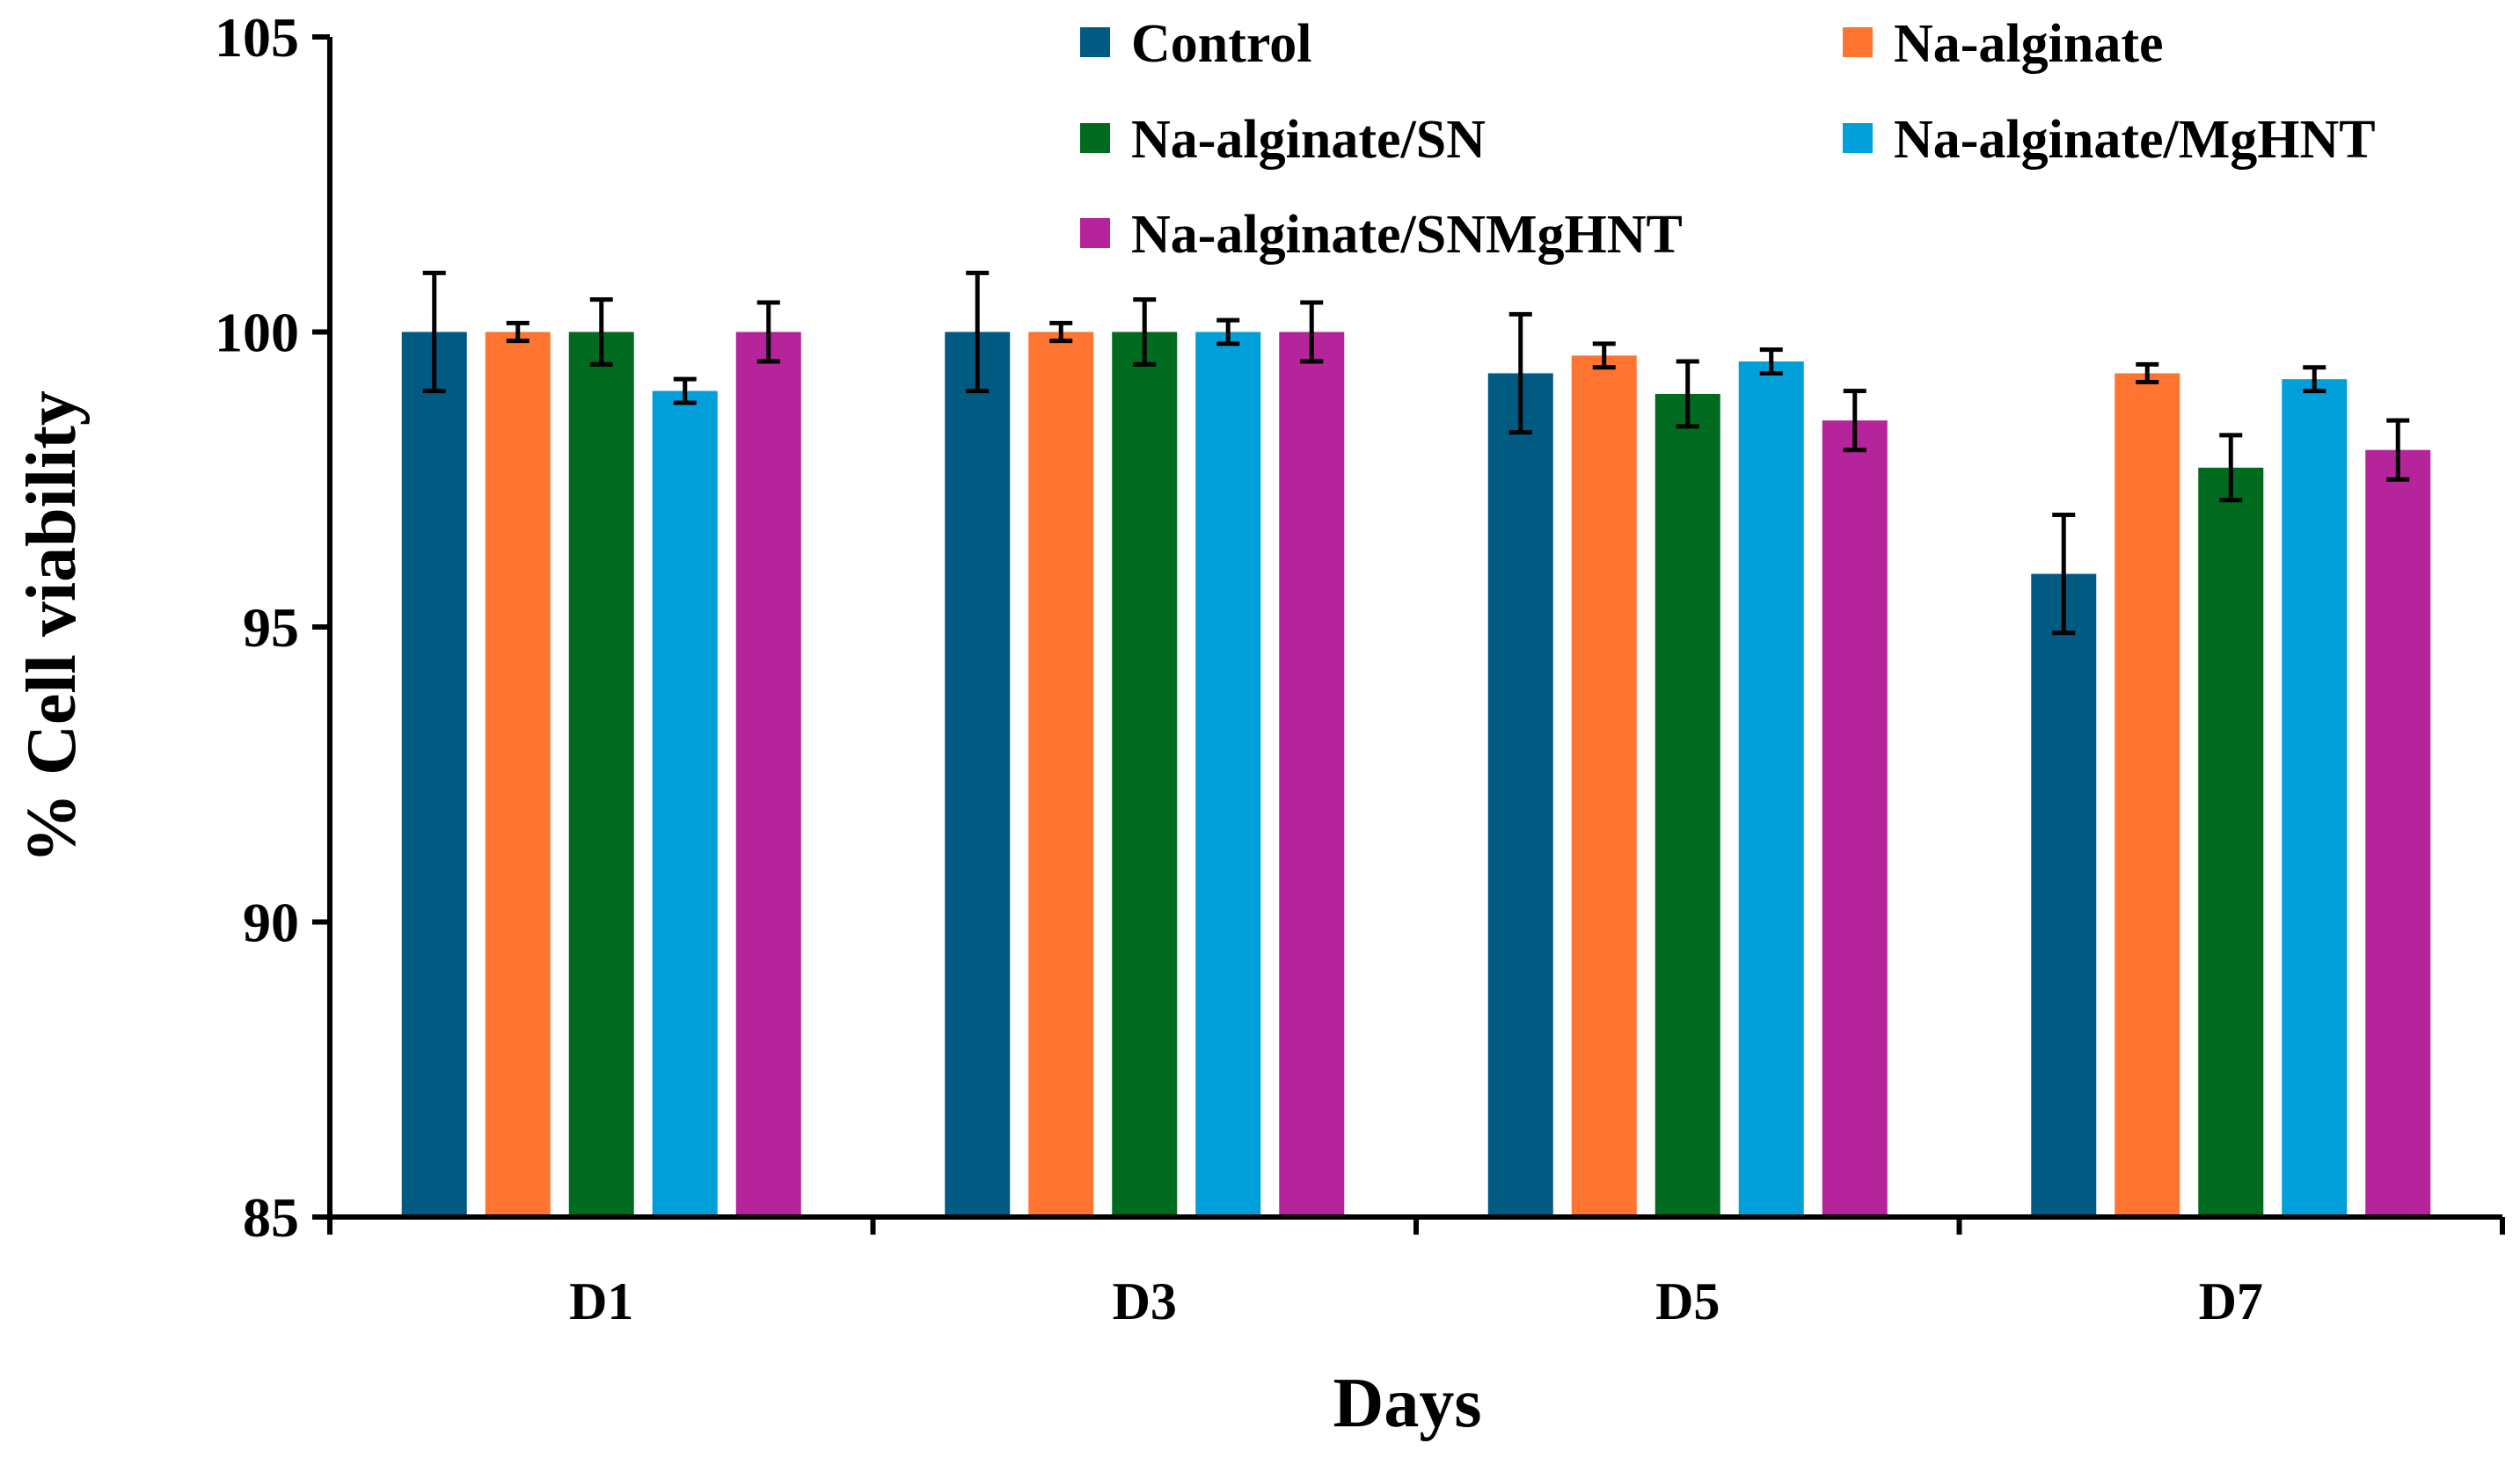 This screenshot has height=1465, width=2520. I want to click on x-ticks-layer: D1 D3 D5 D7, so click(1416, 1273).